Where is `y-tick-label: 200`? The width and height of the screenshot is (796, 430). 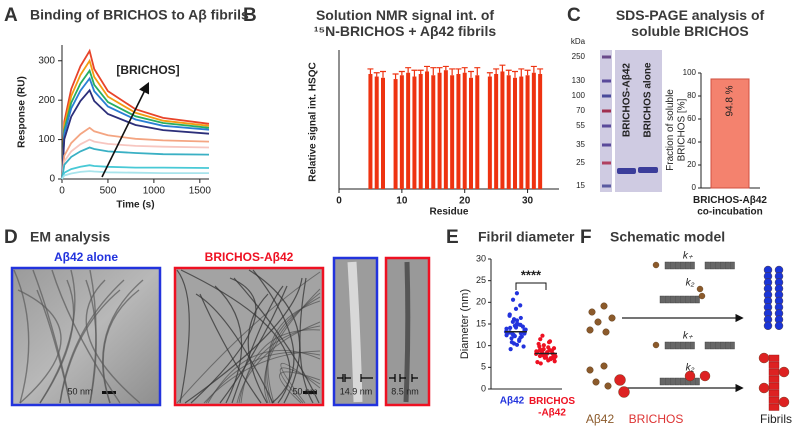
y-tick-label: 200 is located at coordinates (46, 100).